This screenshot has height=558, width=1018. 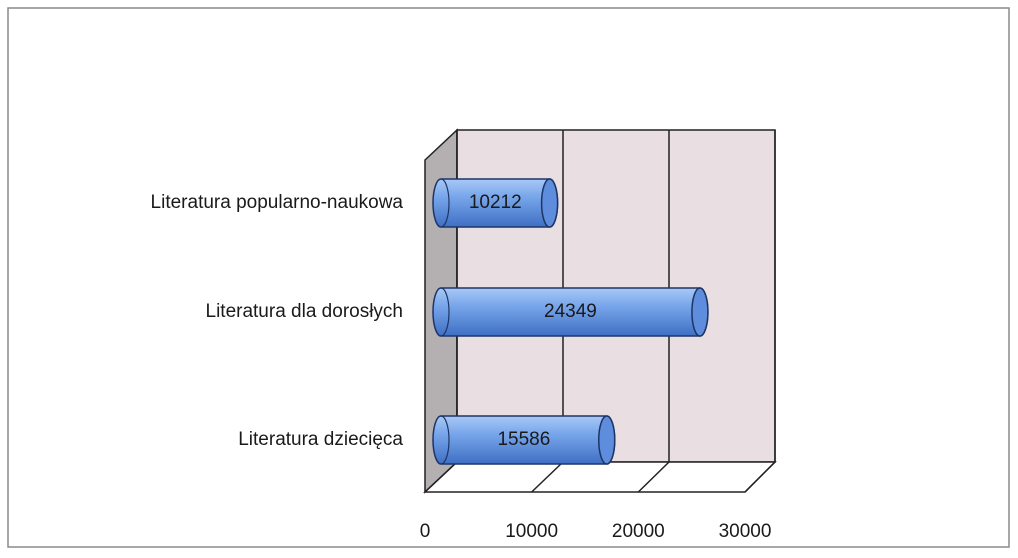 What do you see at coordinates (600, 477) in the screenshot?
I see `floor` at bounding box center [600, 477].